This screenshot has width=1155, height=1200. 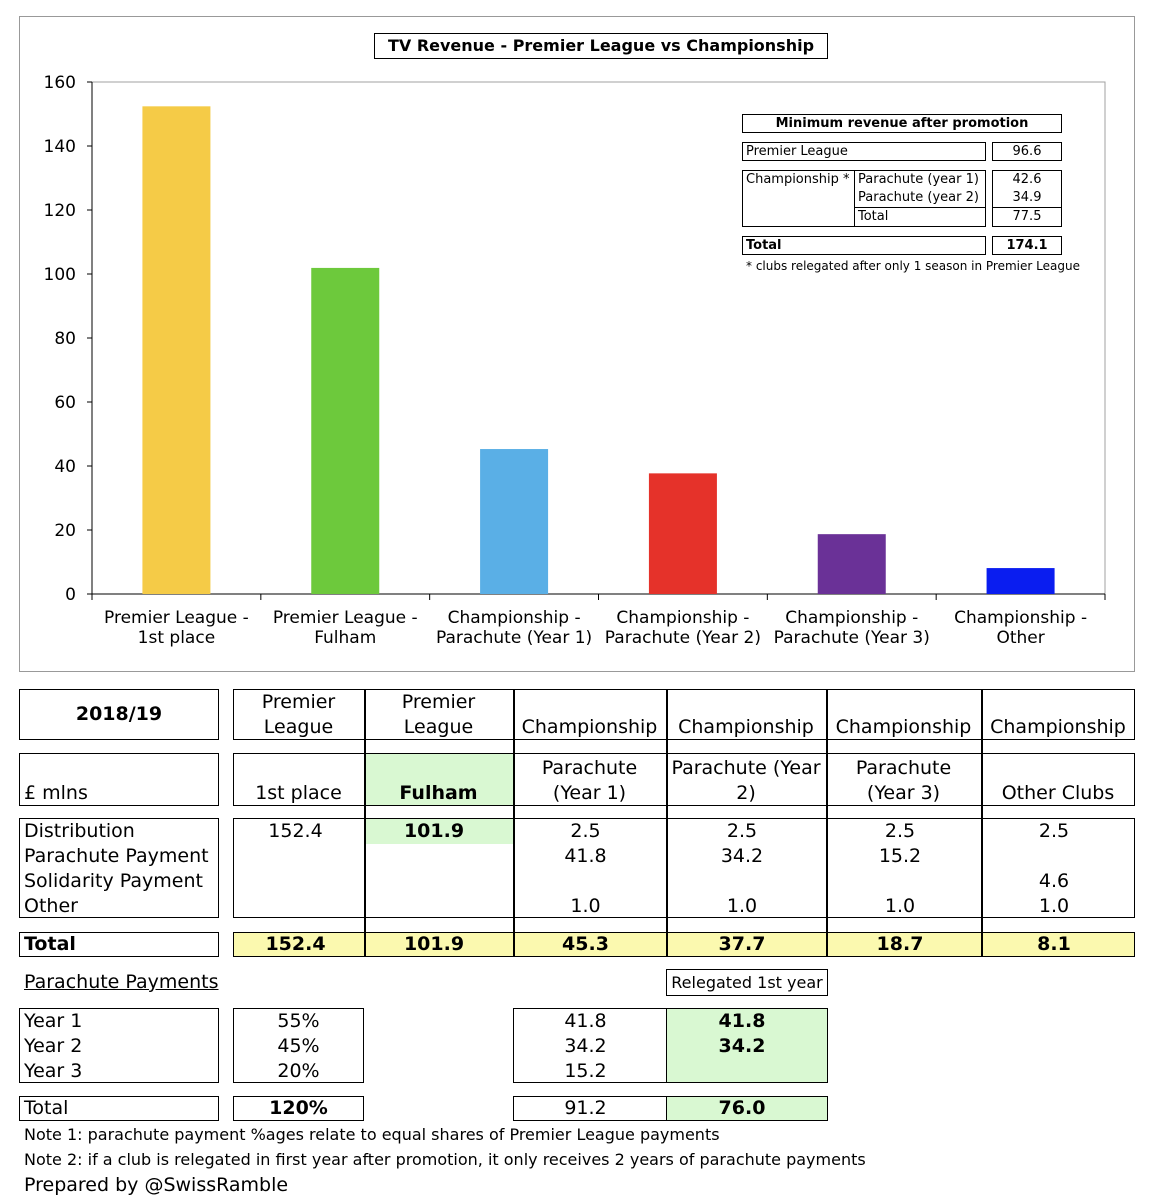 I want to click on col5-header-sub2: (Year 3), so click(x=903, y=793).